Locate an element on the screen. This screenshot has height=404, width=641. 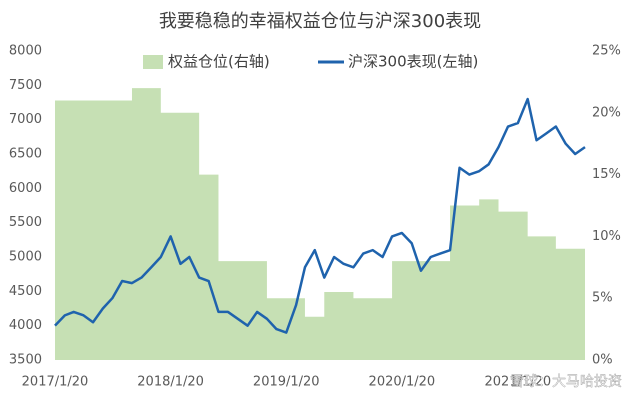
y-tick-label: 6000 is located at coordinates (25, 188).